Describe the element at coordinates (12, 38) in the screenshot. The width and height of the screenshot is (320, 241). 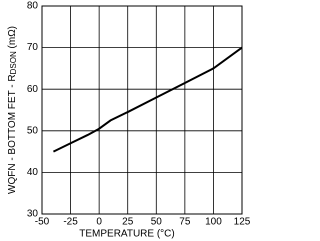
I see `y-label-part: (mΩ)` at that location.